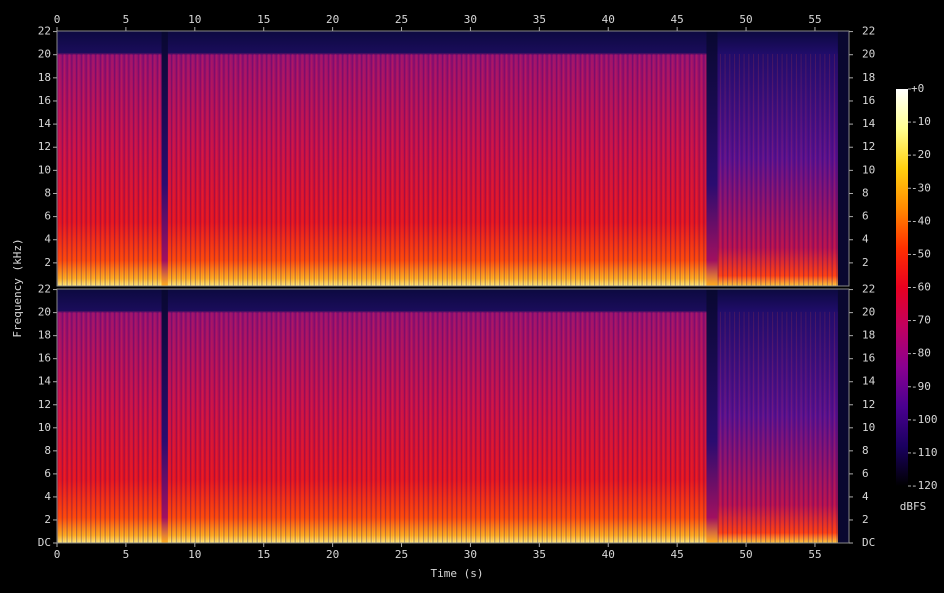 This screenshot has width=944, height=593. I want to click on colorbar-tick-label: -80, so click(921, 353).